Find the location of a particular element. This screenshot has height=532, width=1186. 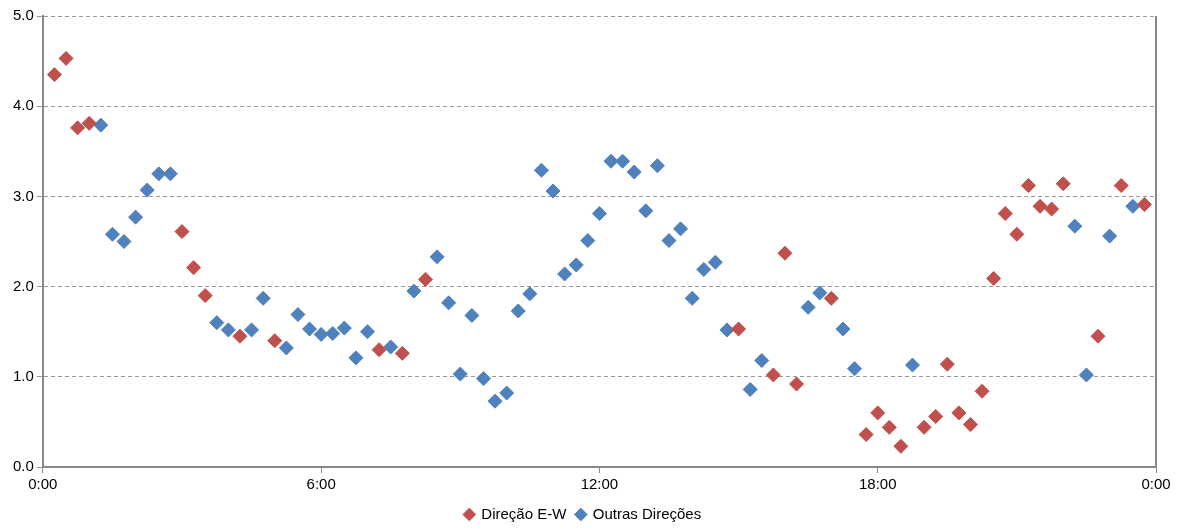

y-tick-label: 5.0 is located at coordinates (23, 15).